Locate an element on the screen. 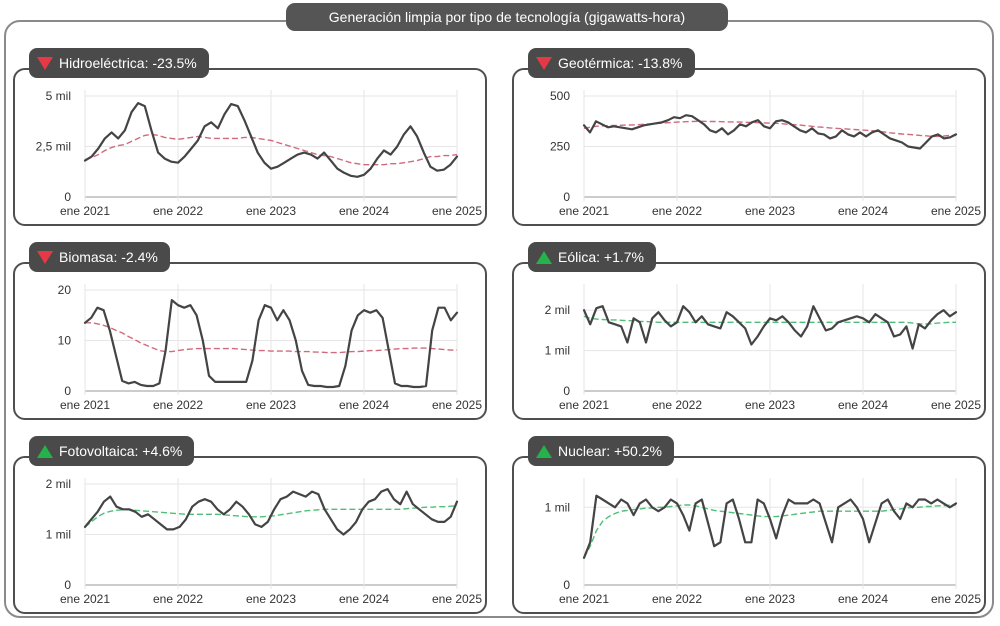 The height and width of the screenshot is (626, 1000). panel-badge: Hidroeléctrica: -23.5% is located at coordinates (119, 63).